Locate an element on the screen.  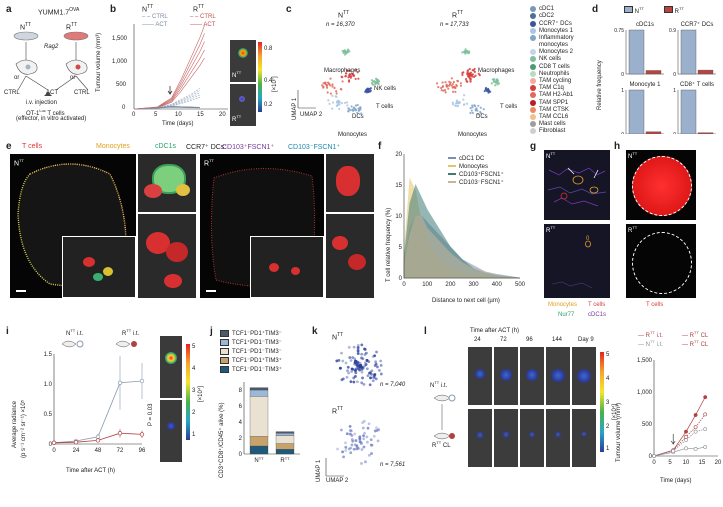
legend-entry: CD8 T cells is located at coordinates (550, 66).